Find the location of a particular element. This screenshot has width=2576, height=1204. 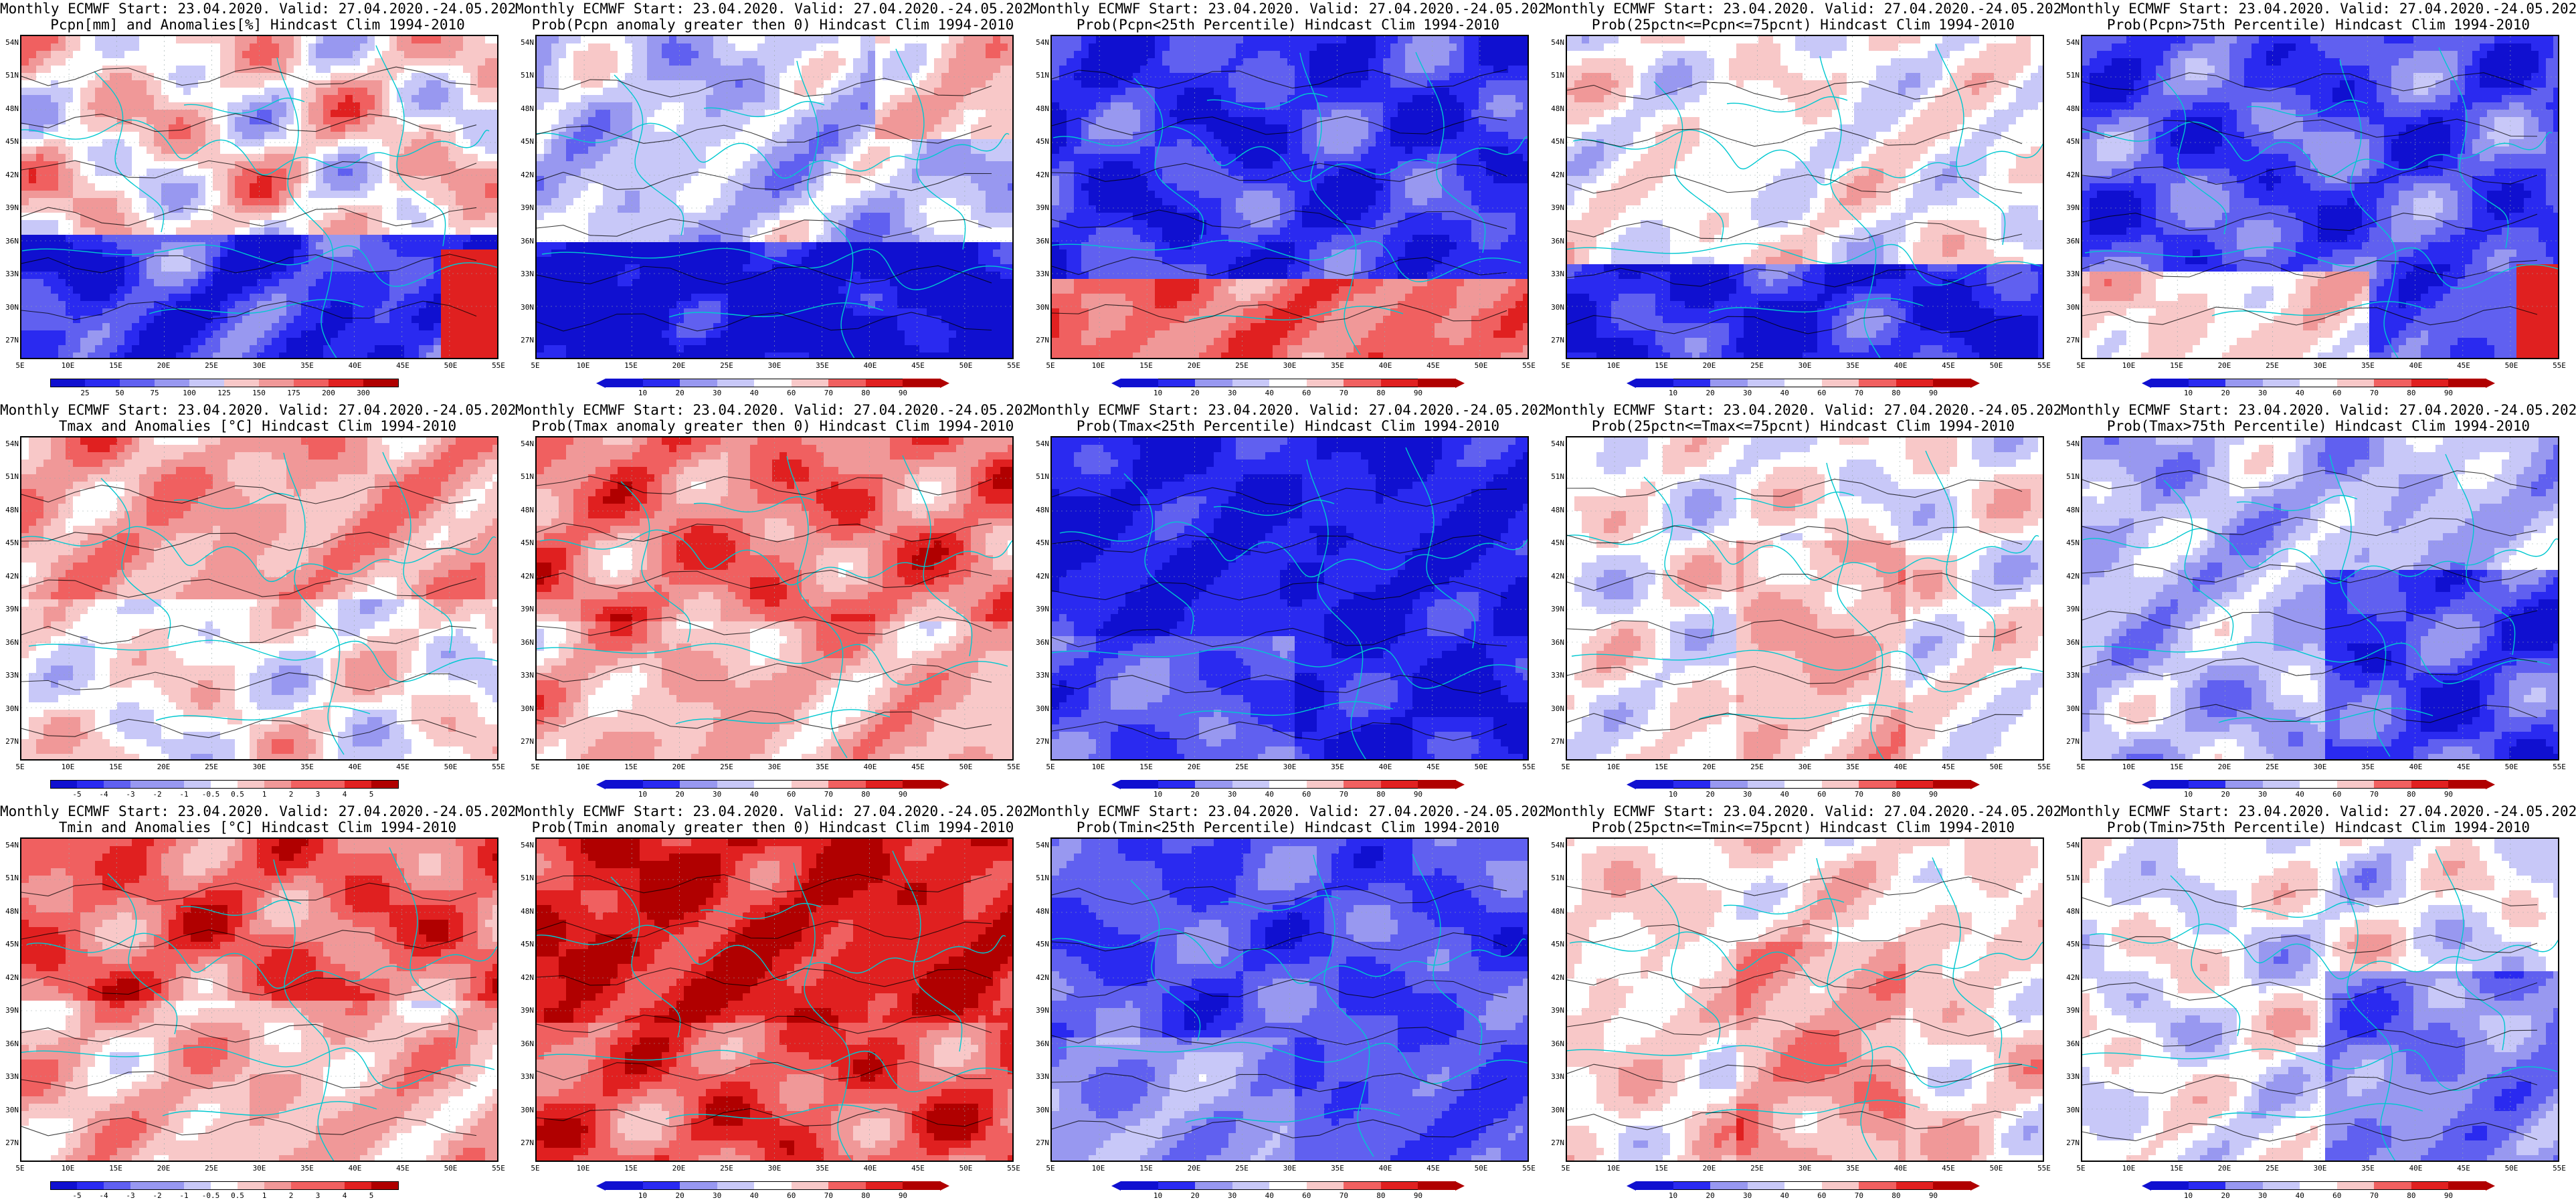

lon-tick-label: 45E is located at coordinates (1433, 1169).